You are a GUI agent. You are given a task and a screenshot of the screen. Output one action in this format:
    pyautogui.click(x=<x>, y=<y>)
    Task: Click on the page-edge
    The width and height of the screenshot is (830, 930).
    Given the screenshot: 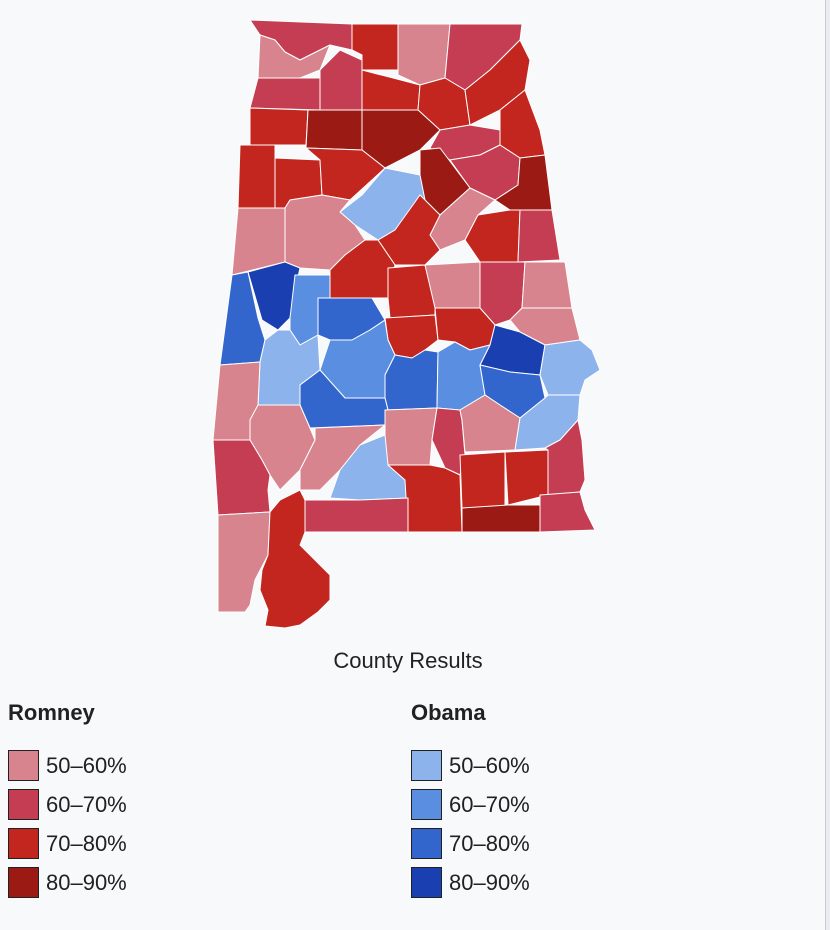 What is the action you would take?
    pyautogui.click(x=827, y=465)
    